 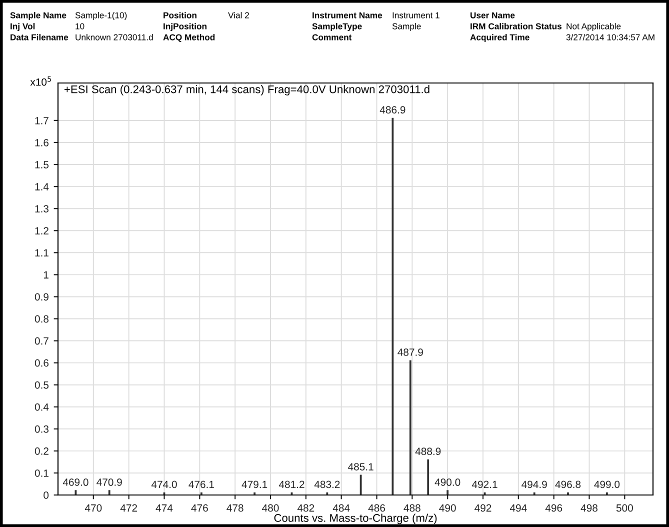 What do you see at coordinates (39, 37) in the screenshot?
I see `text: Data Filename` at bounding box center [39, 37].